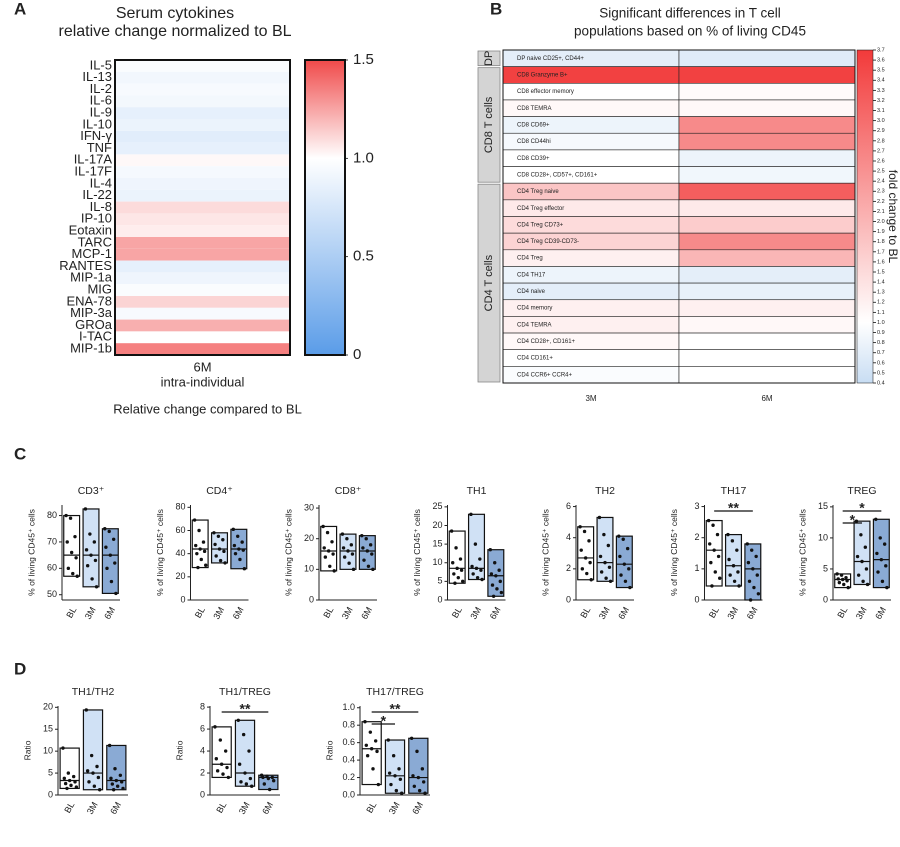 The width and height of the screenshot is (900, 847). What do you see at coordinates (175, 13) in the screenshot?
I see `chart-title: Serum cytokines` at bounding box center [175, 13].